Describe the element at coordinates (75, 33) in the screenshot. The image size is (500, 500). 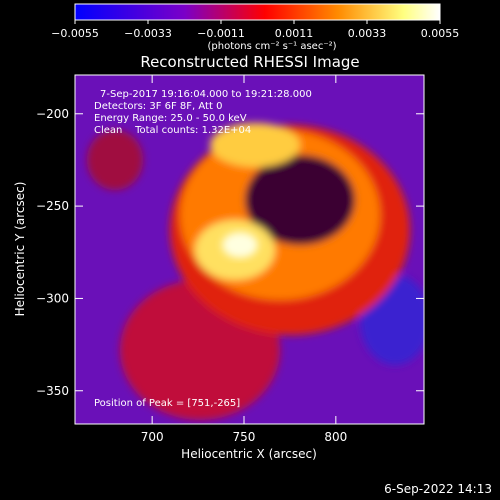
I see `colorbar-tick-label: −0.0055` at that location.